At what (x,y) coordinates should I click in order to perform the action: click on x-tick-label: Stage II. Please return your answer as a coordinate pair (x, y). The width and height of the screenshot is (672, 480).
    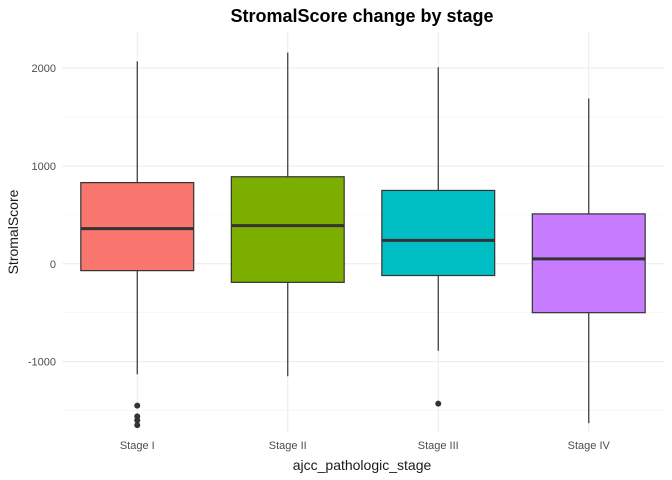
    Looking at the image, I should click on (288, 446).